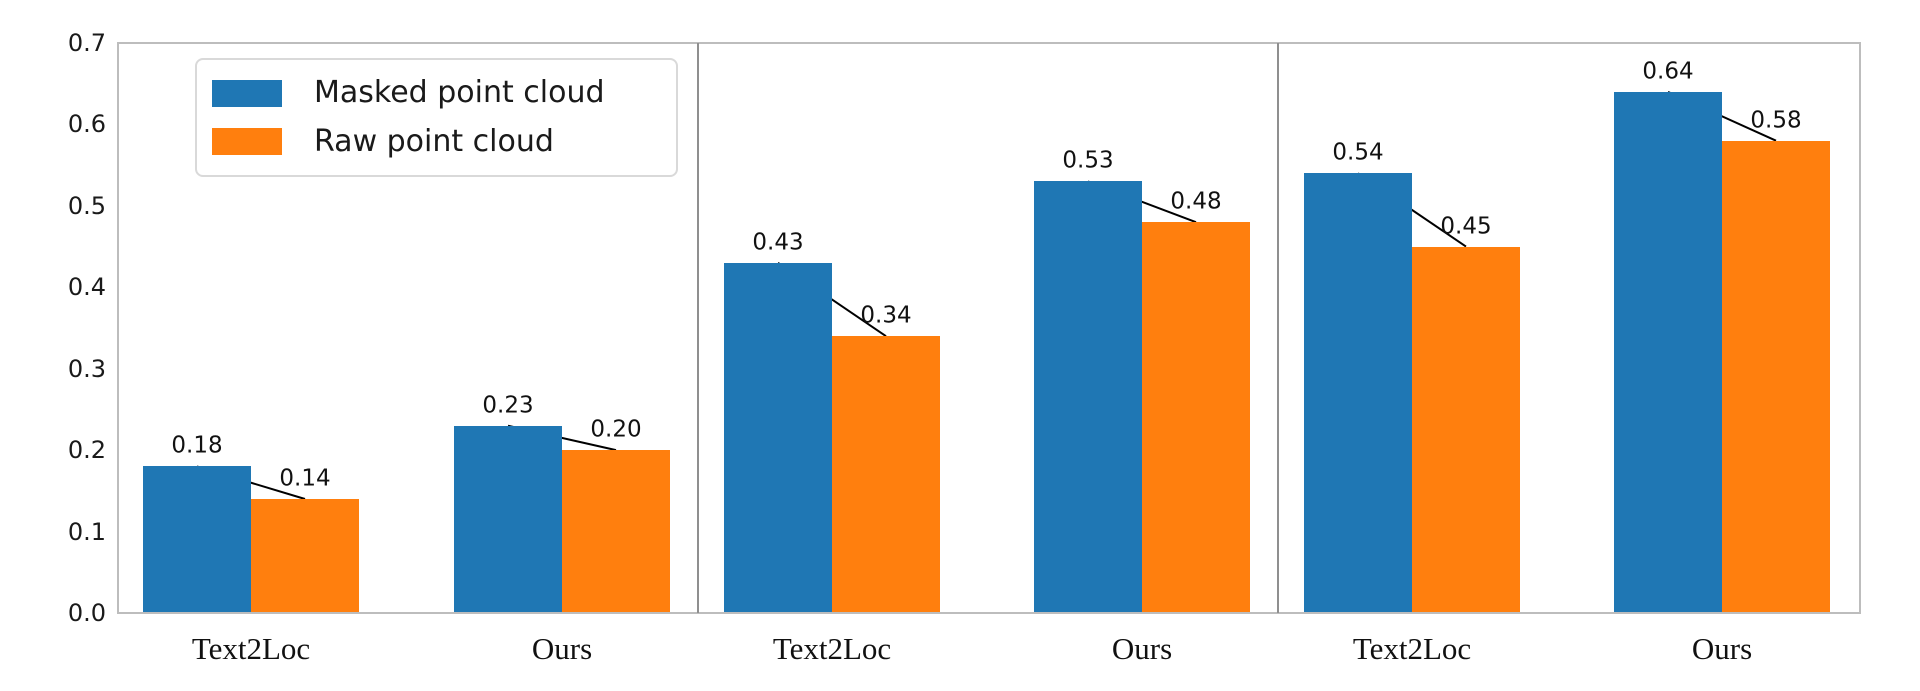 This screenshot has width=1920, height=691. I want to click on bar-value-label-masked-2: 0.43, so click(778, 242).